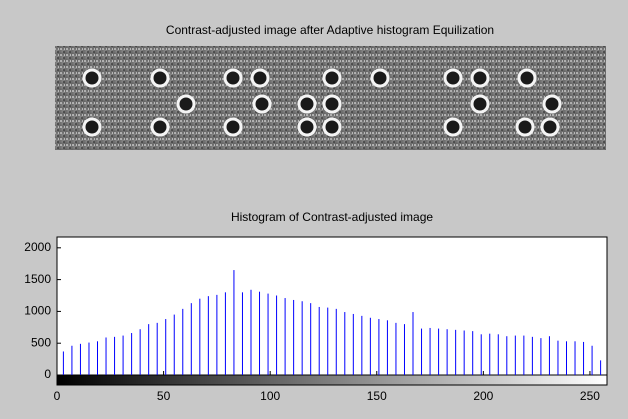  I want to click on y-tick-label: 500, so click(41, 342).